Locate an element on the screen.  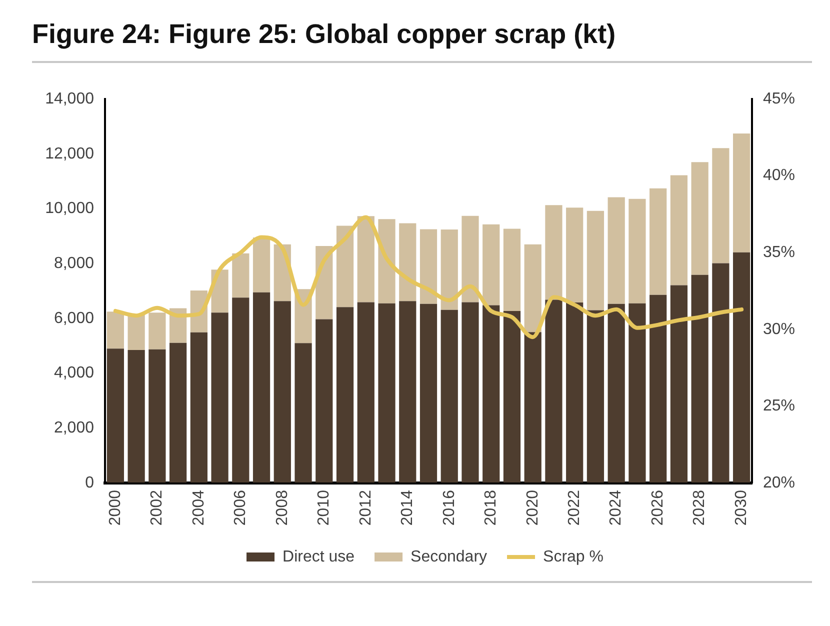
y-tick-label: 2,000 is located at coordinates (74, 428).